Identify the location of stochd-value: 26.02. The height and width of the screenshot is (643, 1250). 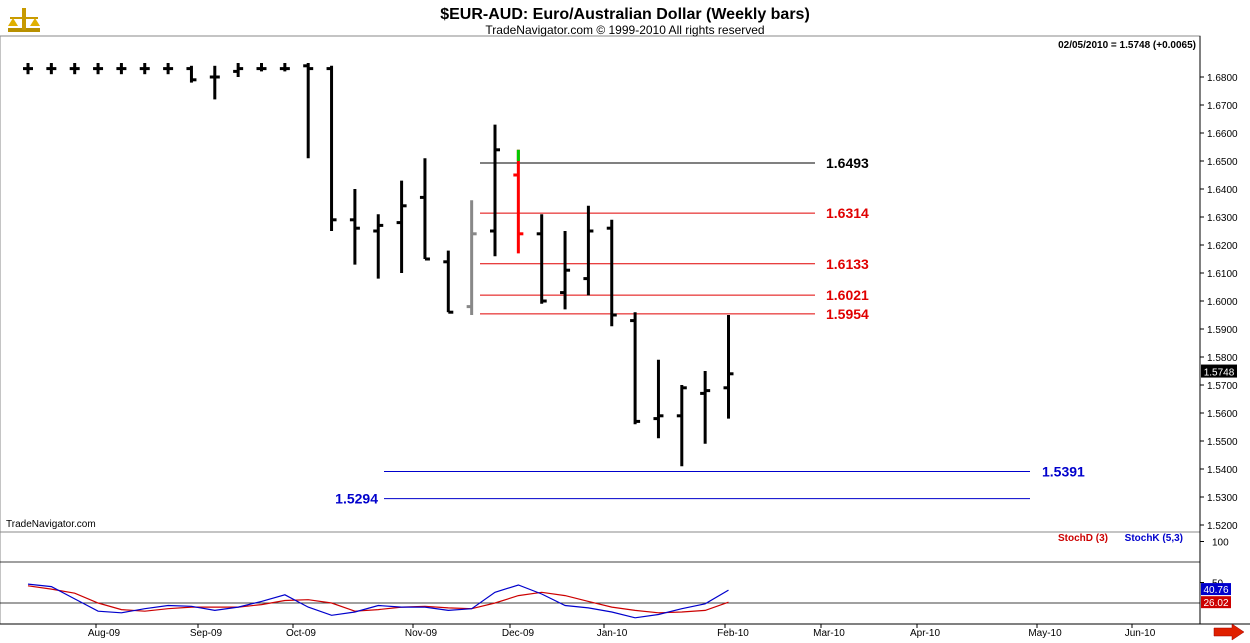
(1215, 603).